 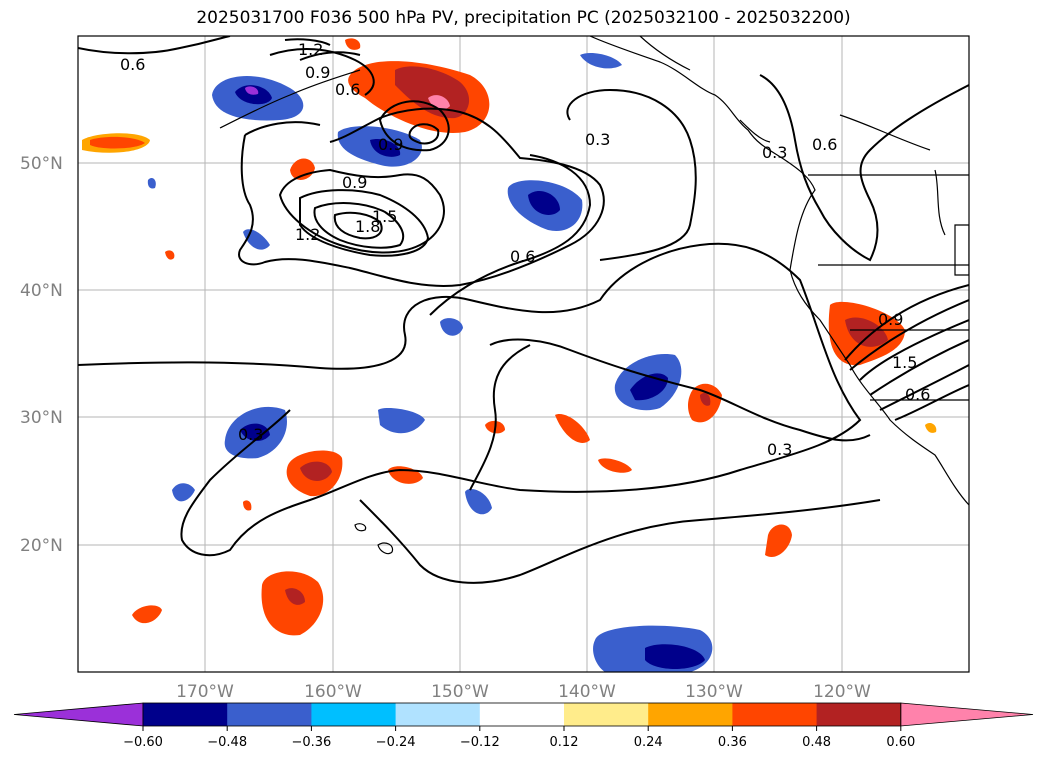 I want to click on lat-label: 30°N, so click(x=41, y=418).